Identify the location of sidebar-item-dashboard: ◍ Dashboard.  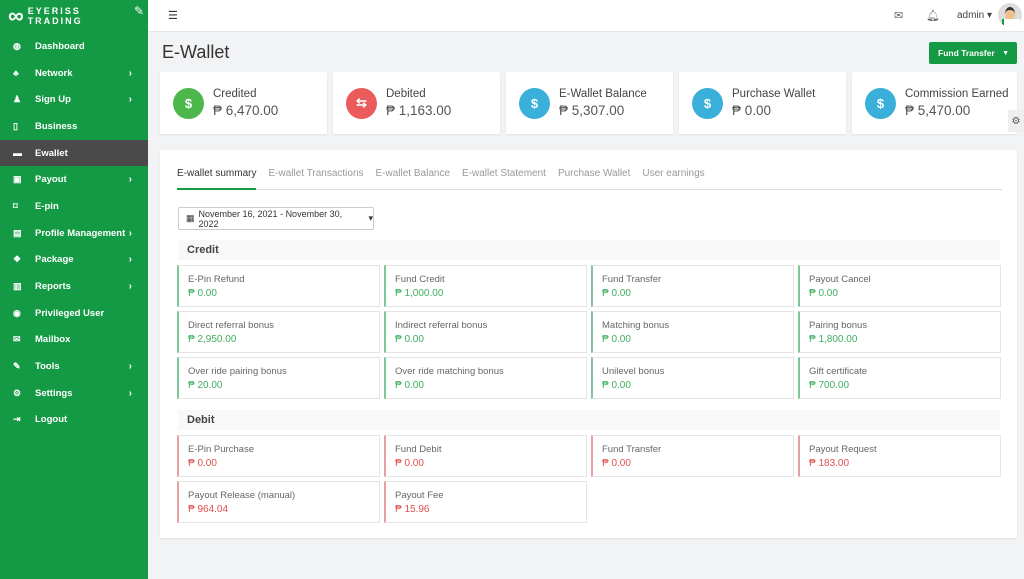
(74, 46).